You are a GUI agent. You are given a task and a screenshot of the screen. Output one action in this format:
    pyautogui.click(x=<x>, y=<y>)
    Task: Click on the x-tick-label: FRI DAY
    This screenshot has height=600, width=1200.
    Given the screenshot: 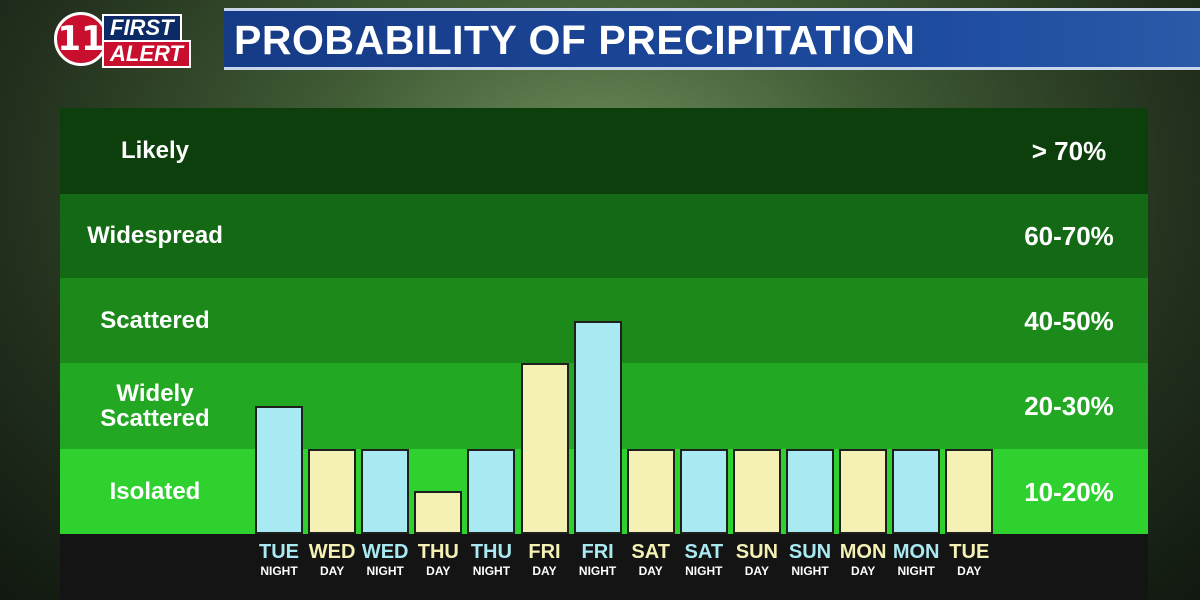 What is the action you would take?
    pyautogui.click(x=545, y=559)
    